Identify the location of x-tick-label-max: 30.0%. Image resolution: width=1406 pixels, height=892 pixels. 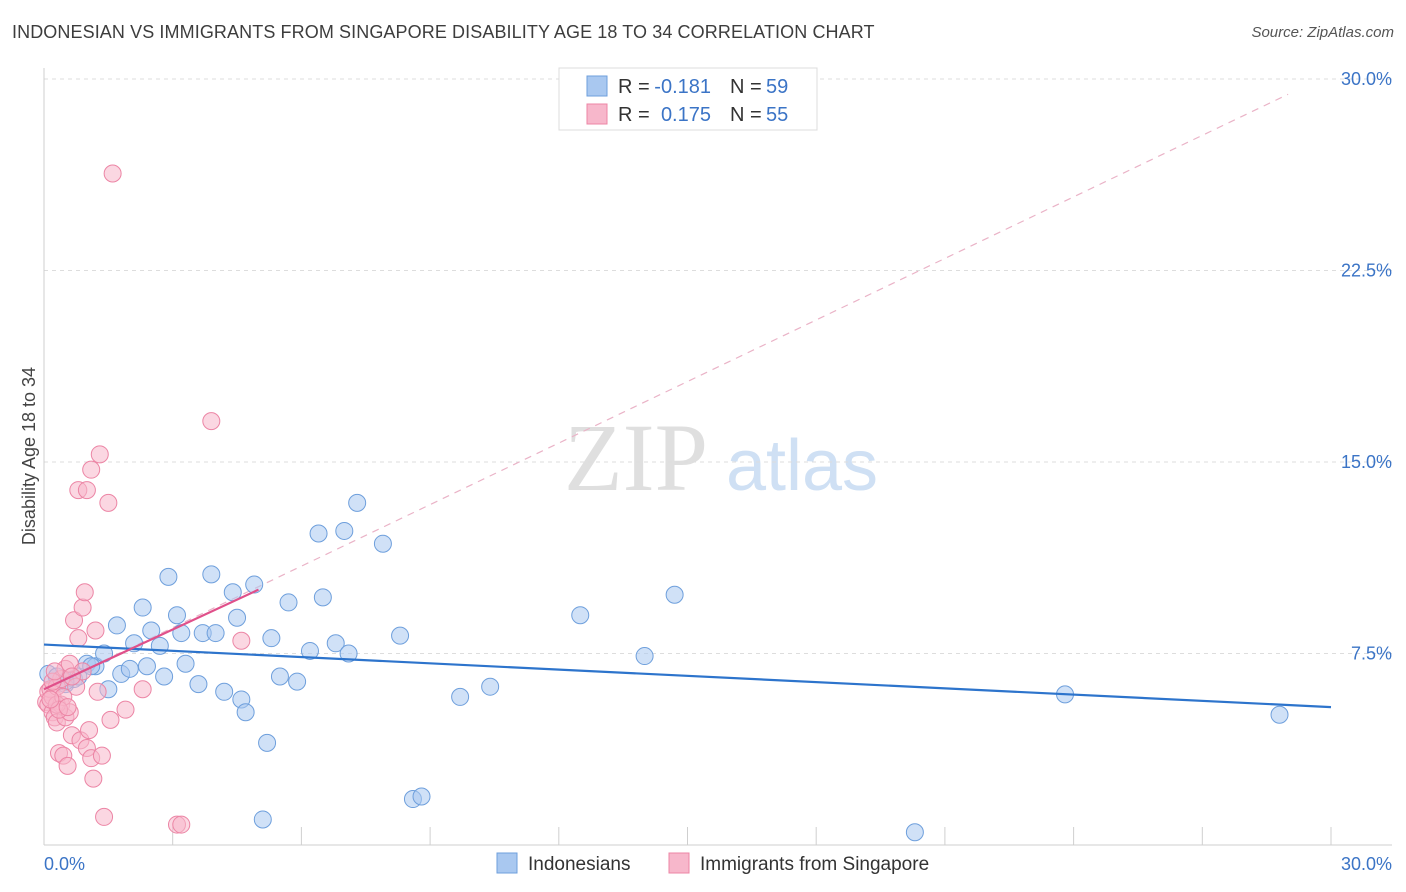
(1366, 864).